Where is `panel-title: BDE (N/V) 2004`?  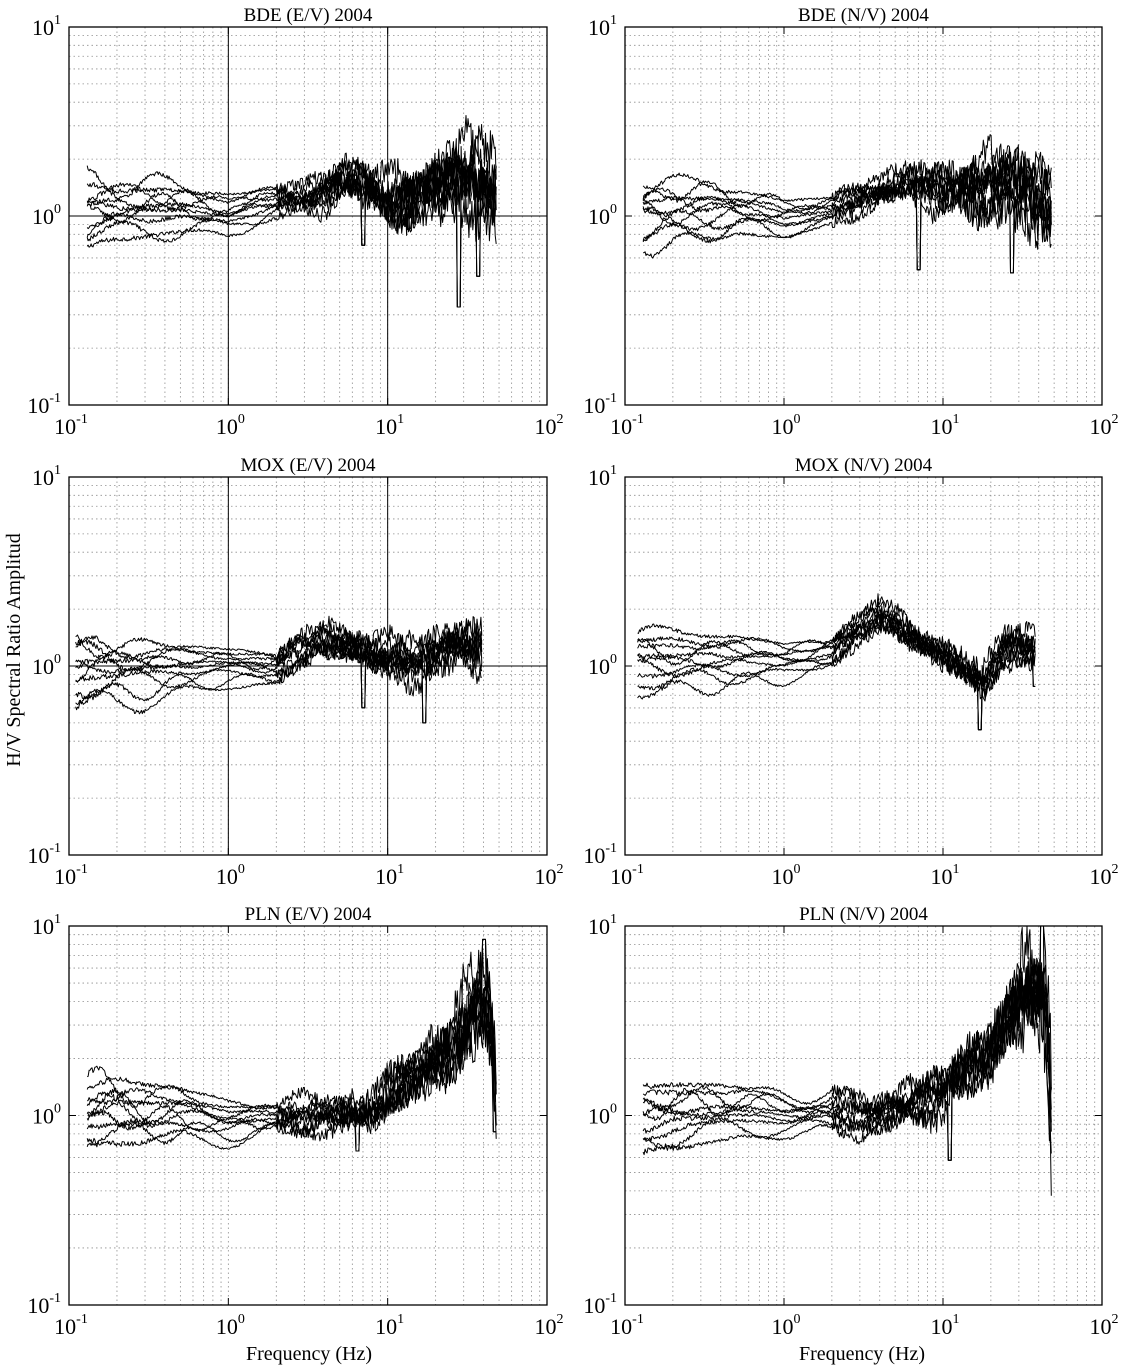
panel-title: BDE (N/V) 2004 is located at coordinates (863, 15).